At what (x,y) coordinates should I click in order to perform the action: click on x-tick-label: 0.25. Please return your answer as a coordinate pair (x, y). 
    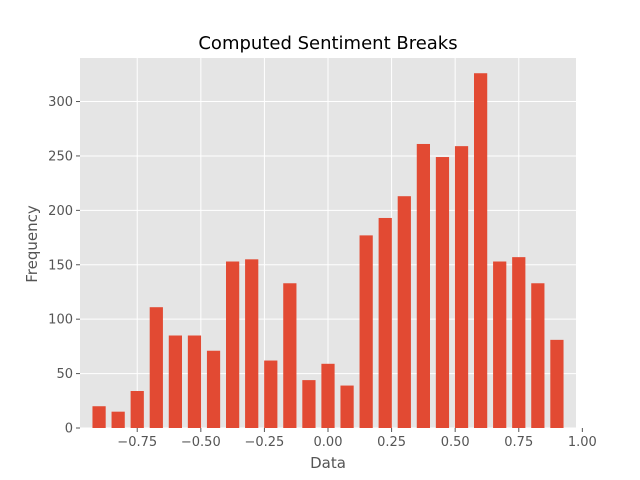
    Looking at the image, I should click on (391, 442).